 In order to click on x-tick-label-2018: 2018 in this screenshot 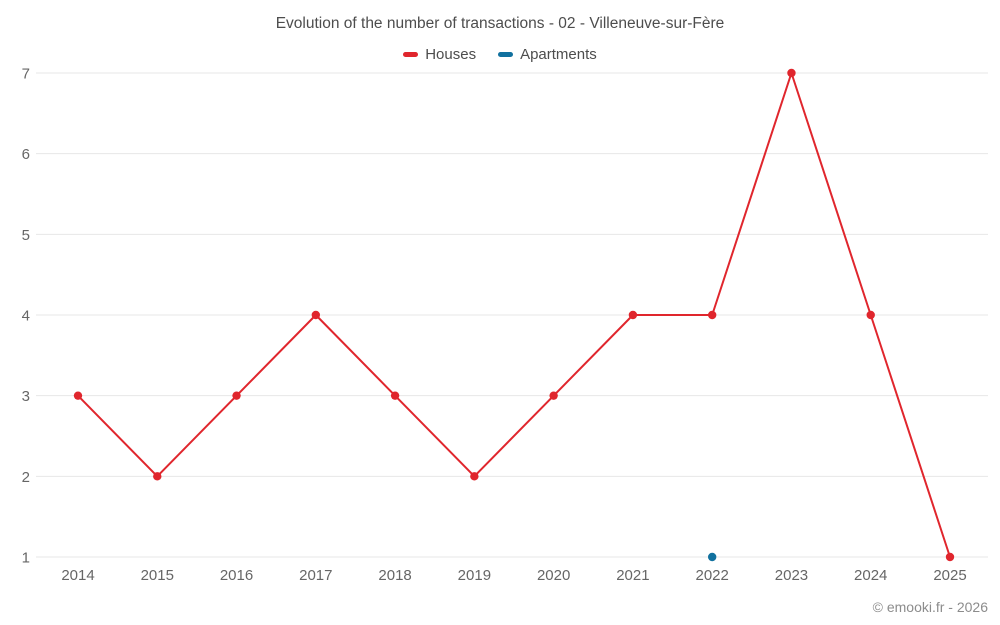, I will do `click(394, 575)`.